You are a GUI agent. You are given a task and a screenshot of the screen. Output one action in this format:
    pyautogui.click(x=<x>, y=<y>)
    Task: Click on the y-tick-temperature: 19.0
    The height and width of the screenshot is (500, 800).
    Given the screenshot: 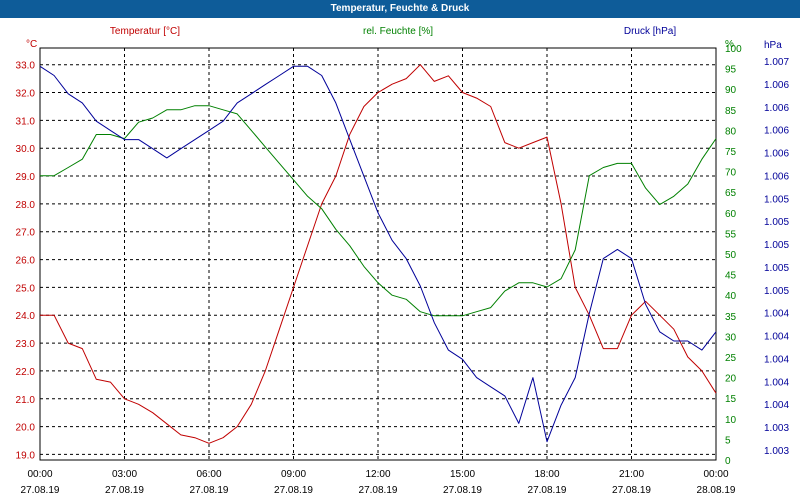 What is the action you would take?
    pyautogui.click(x=26, y=455)
    